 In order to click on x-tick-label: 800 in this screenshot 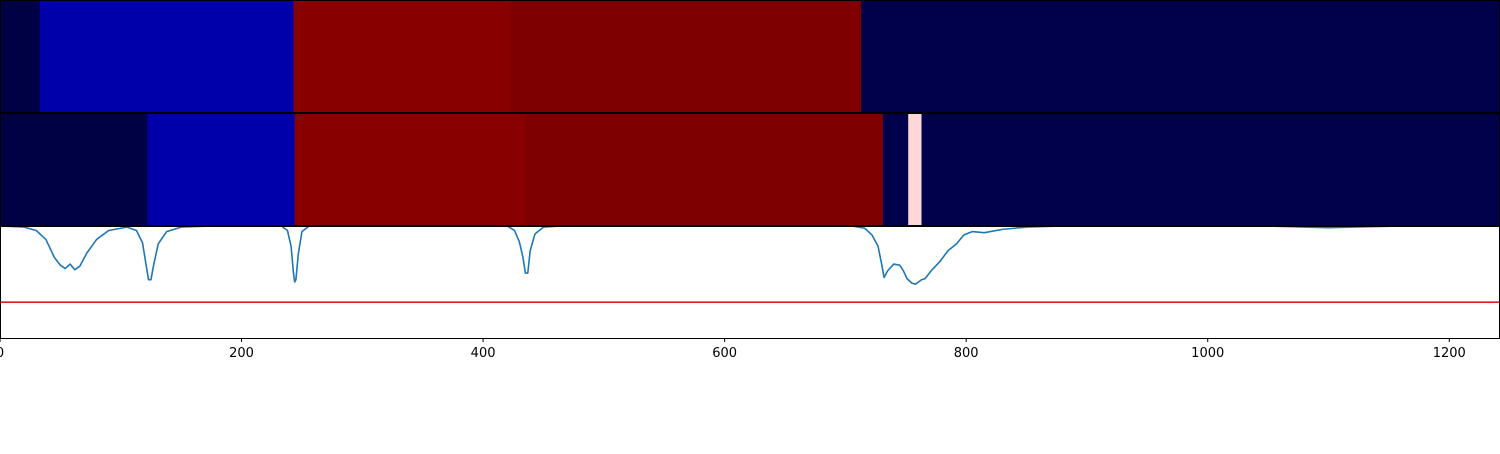, I will do `click(966, 353)`.